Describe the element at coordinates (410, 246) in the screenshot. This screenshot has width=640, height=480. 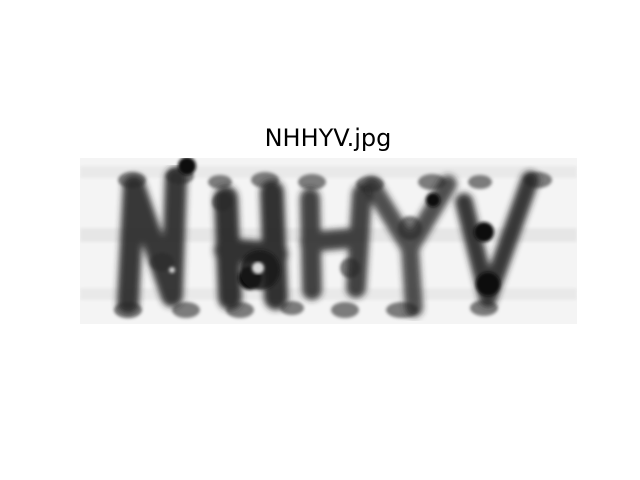
I see `letter-y` at that location.